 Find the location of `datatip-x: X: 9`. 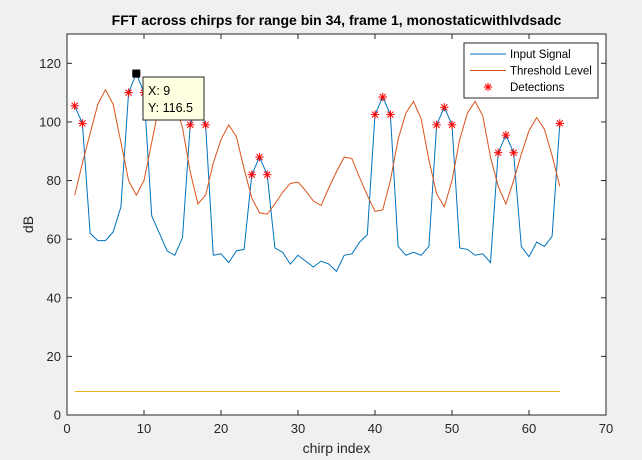

datatip-x: X: 9 is located at coordinates (159, 91).